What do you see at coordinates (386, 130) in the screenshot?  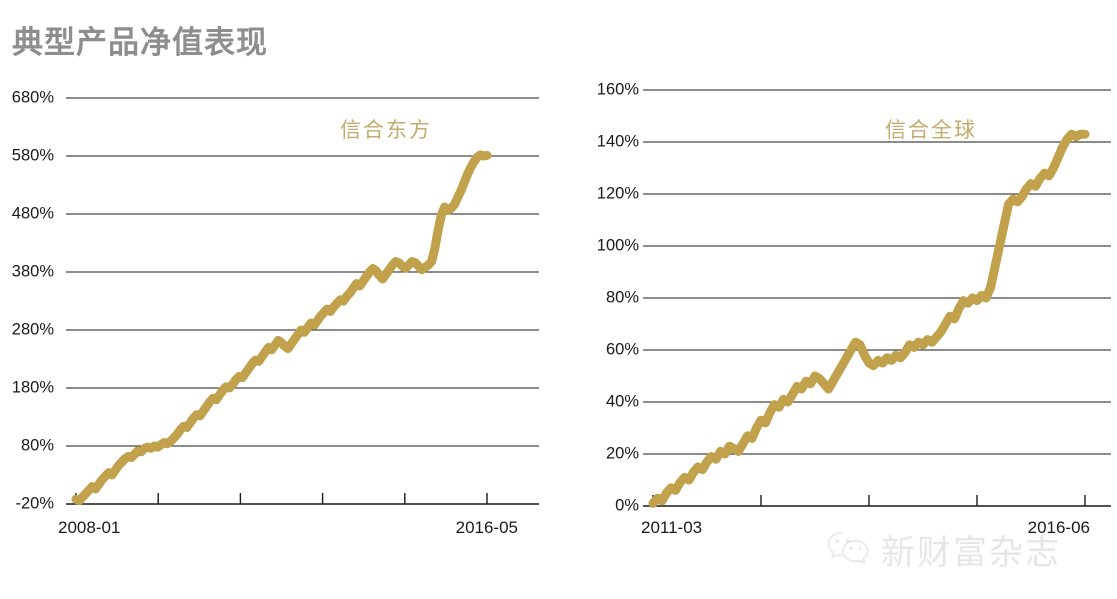 I see `series-label-left: 信合东方` at bounding box center [386, 130].